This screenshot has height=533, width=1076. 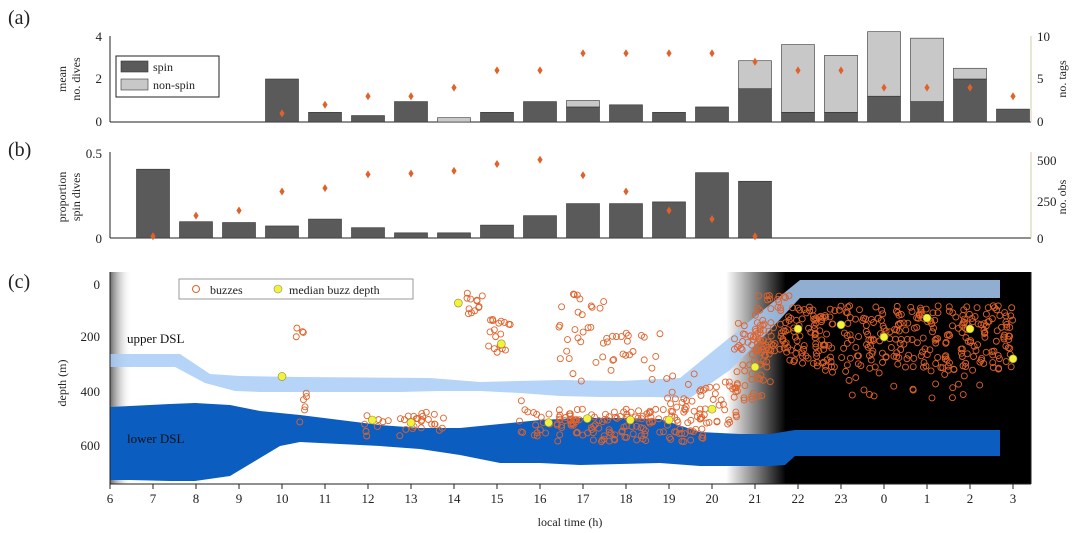 I want to click on c-xtick-label: 11, so click(x=325, y=498).